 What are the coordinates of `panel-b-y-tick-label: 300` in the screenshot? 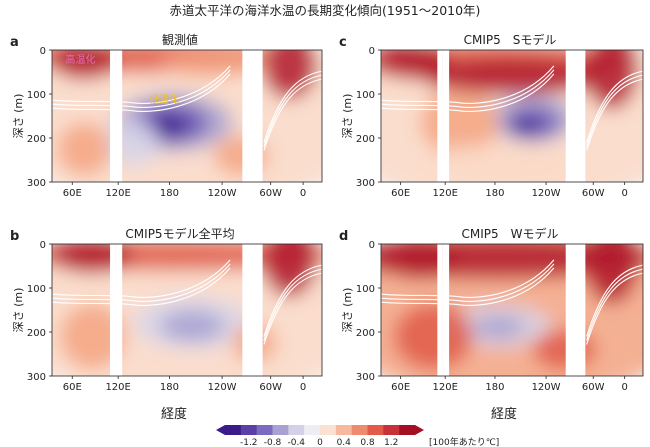 It's located at (36, 377).